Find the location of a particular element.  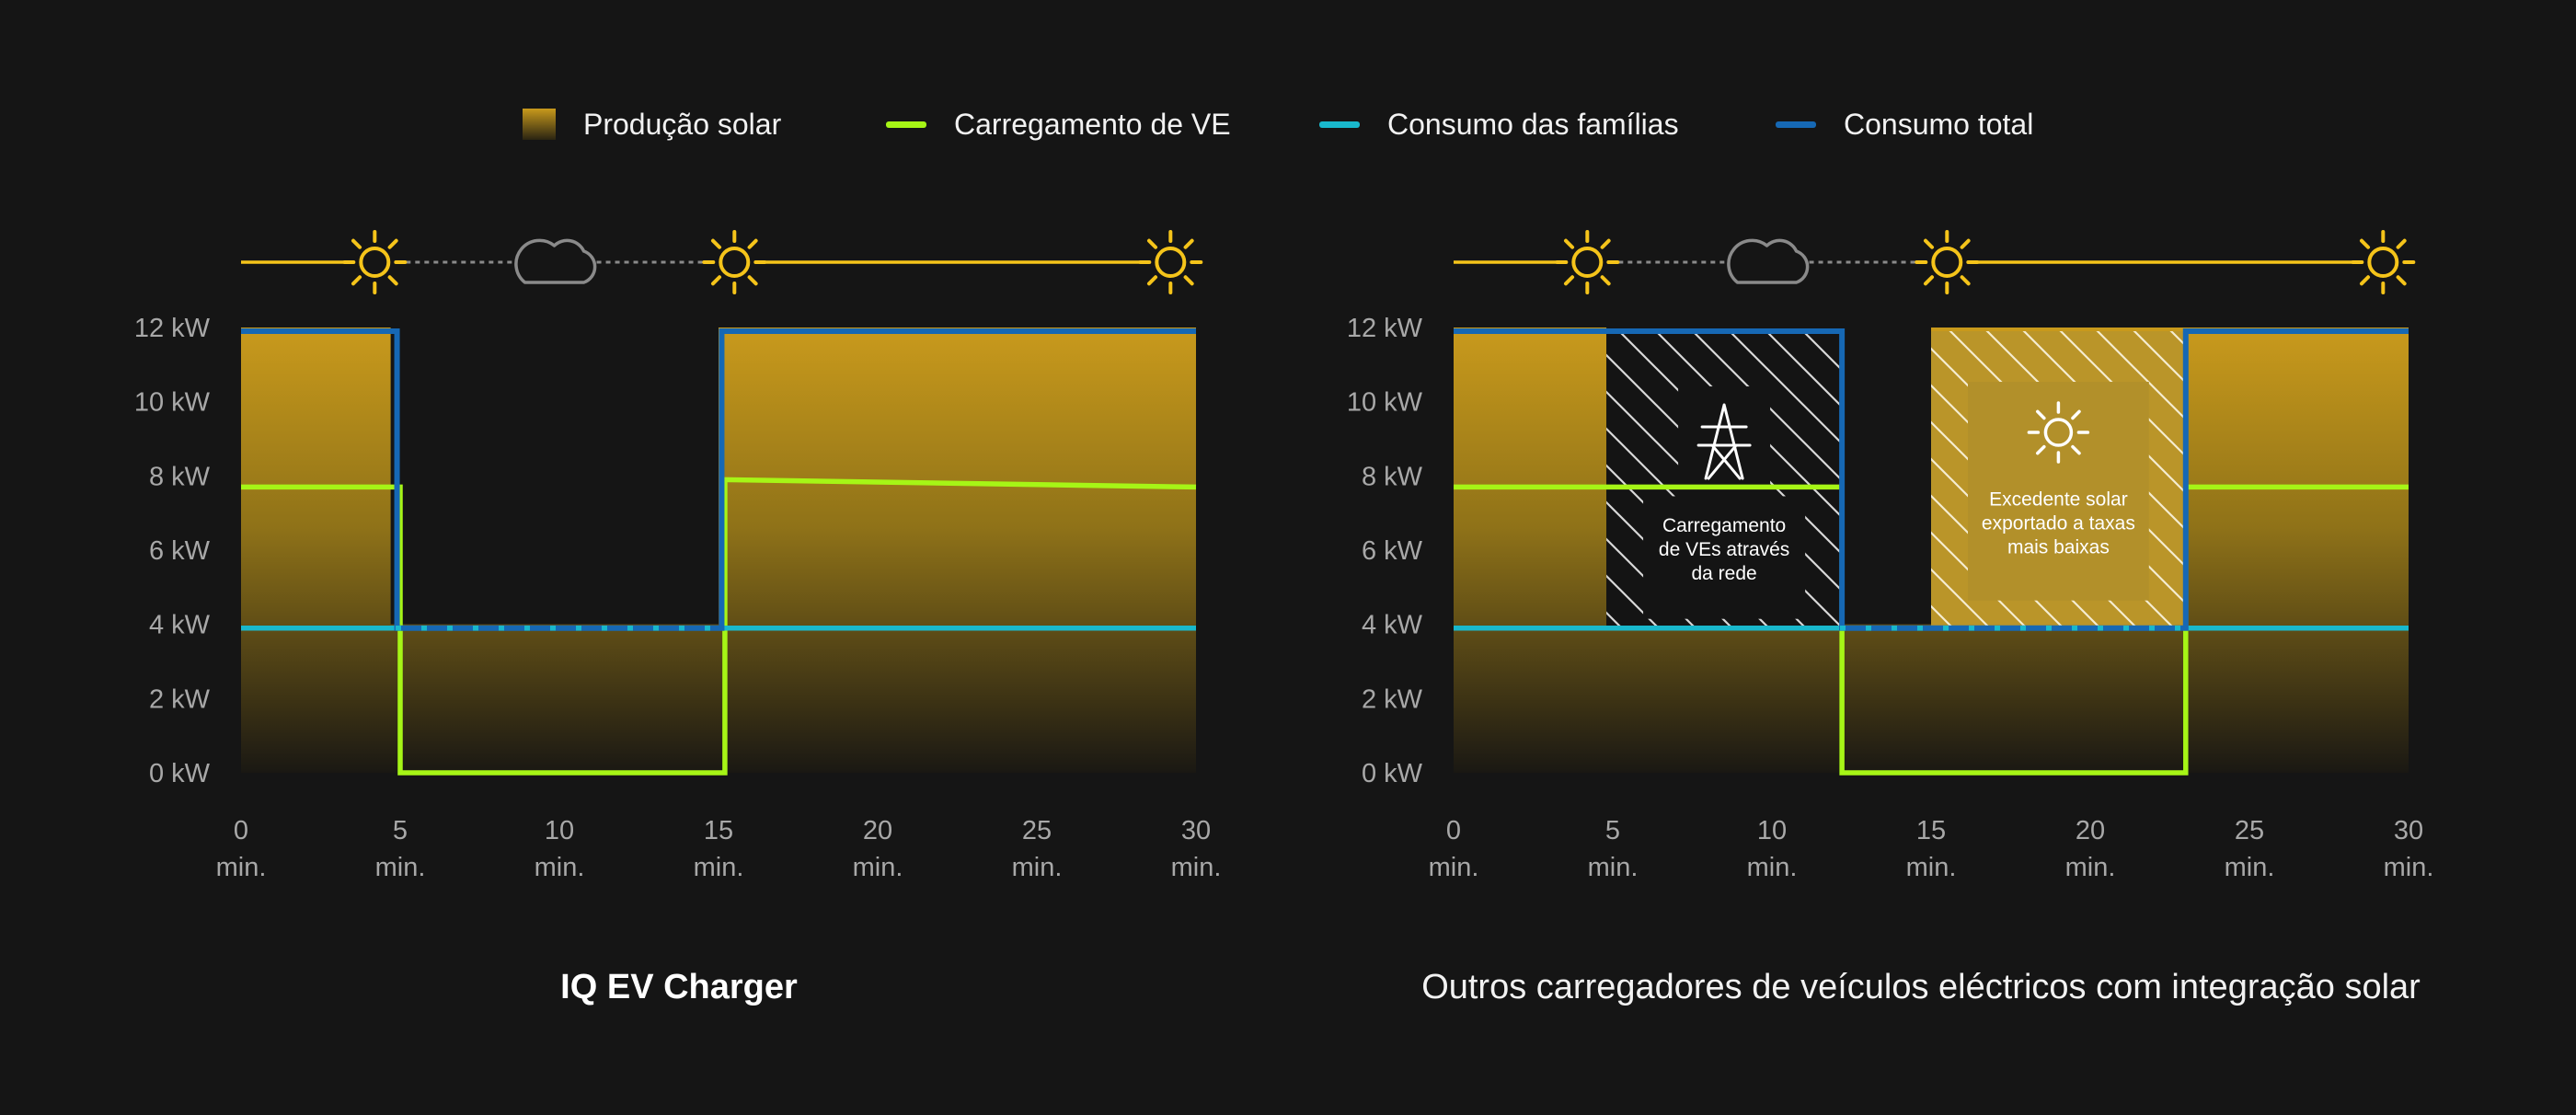

legend-item-total: Consumo total is located at coordinates (1905, 124).